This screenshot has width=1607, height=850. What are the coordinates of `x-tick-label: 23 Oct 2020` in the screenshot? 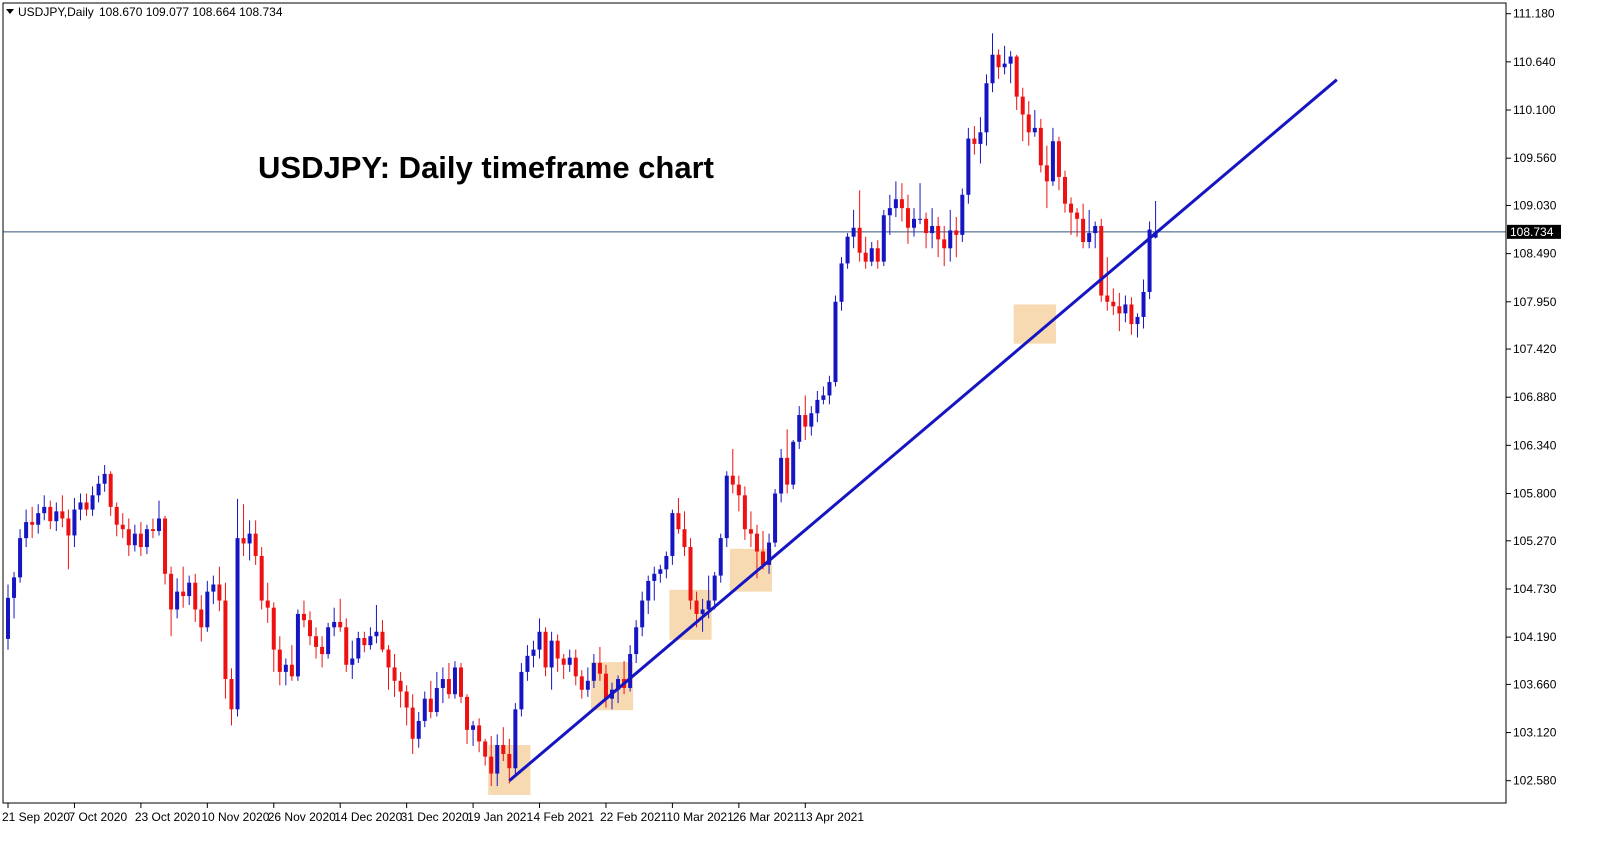 It's located at (168, 817).